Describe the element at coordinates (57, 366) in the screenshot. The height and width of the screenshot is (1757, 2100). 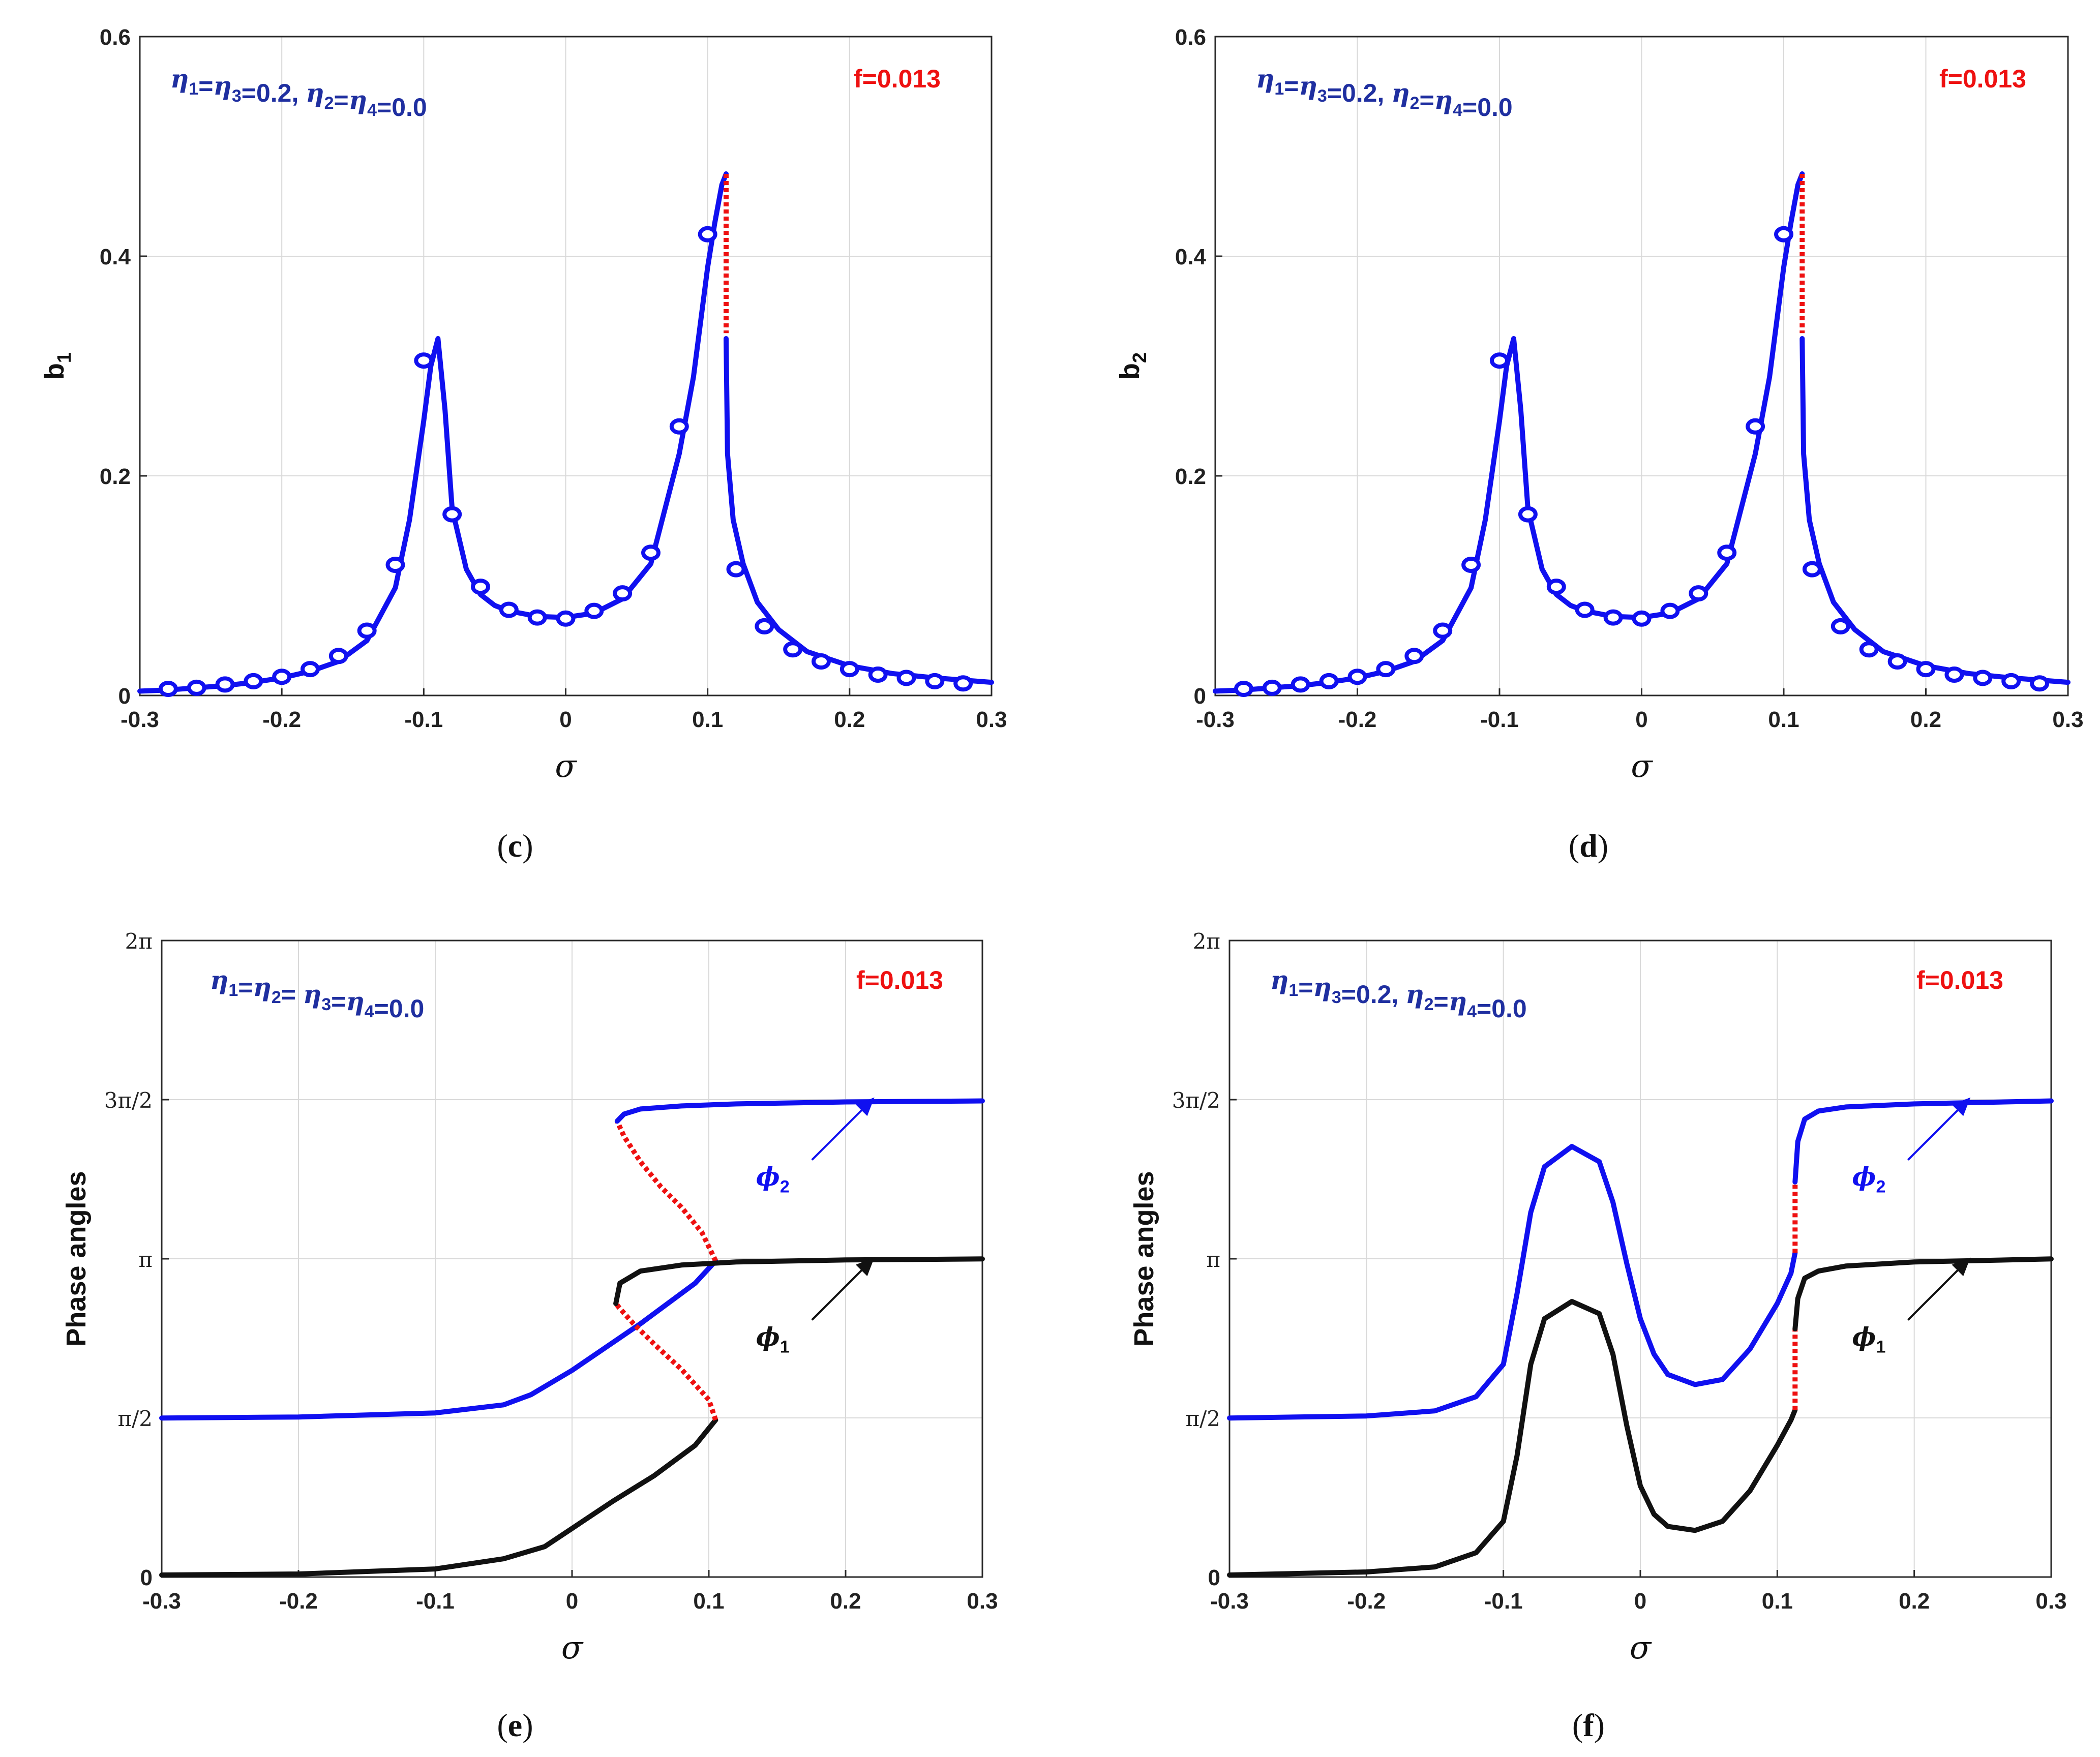
I see `y-axis-label: b1` at that location.